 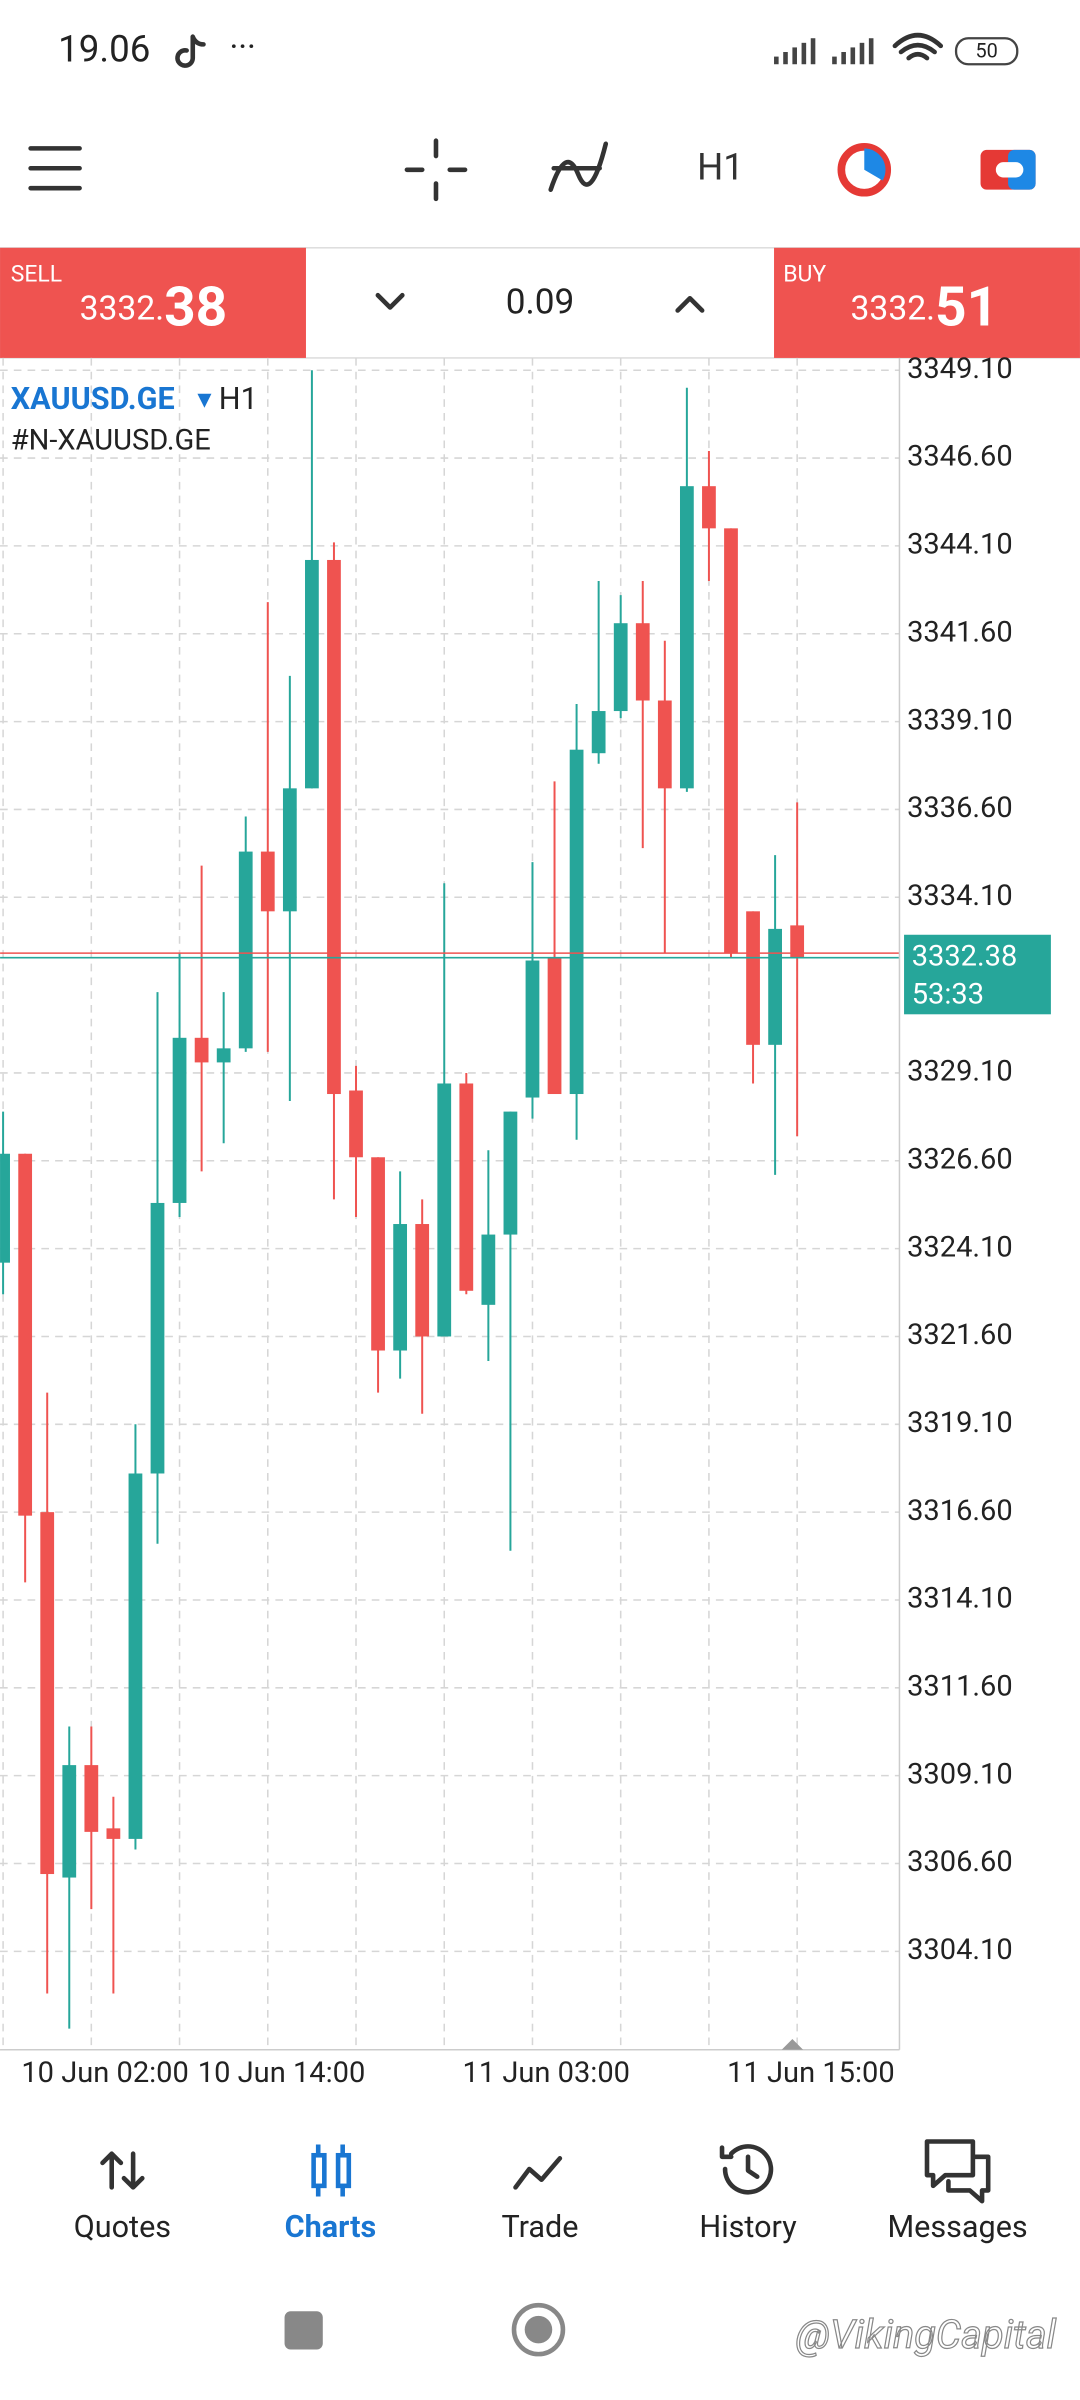 I want to click on volume-down, so click(x=390, y=301).